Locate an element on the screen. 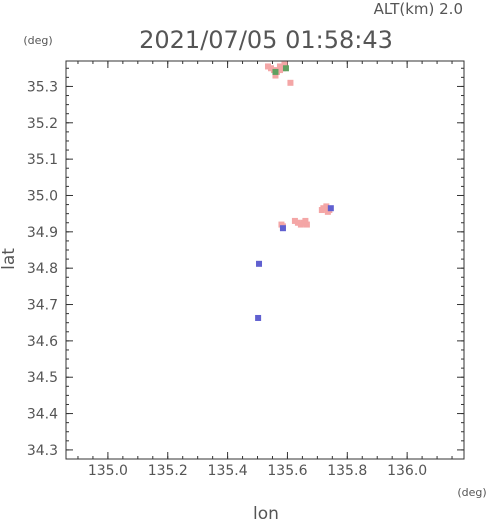  x-tick-label: 135.2 is located at coordinates (168, 471).